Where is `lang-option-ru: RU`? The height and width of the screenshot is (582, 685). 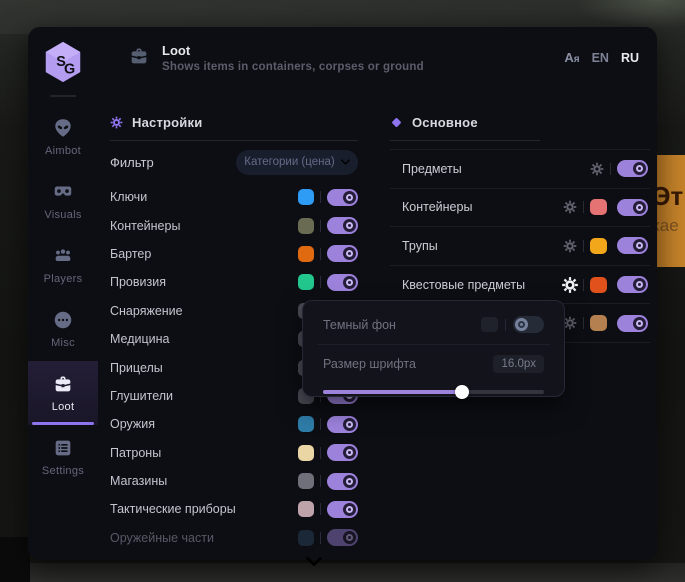
lang-option-ru: RU is located at coordinates (629, 58).